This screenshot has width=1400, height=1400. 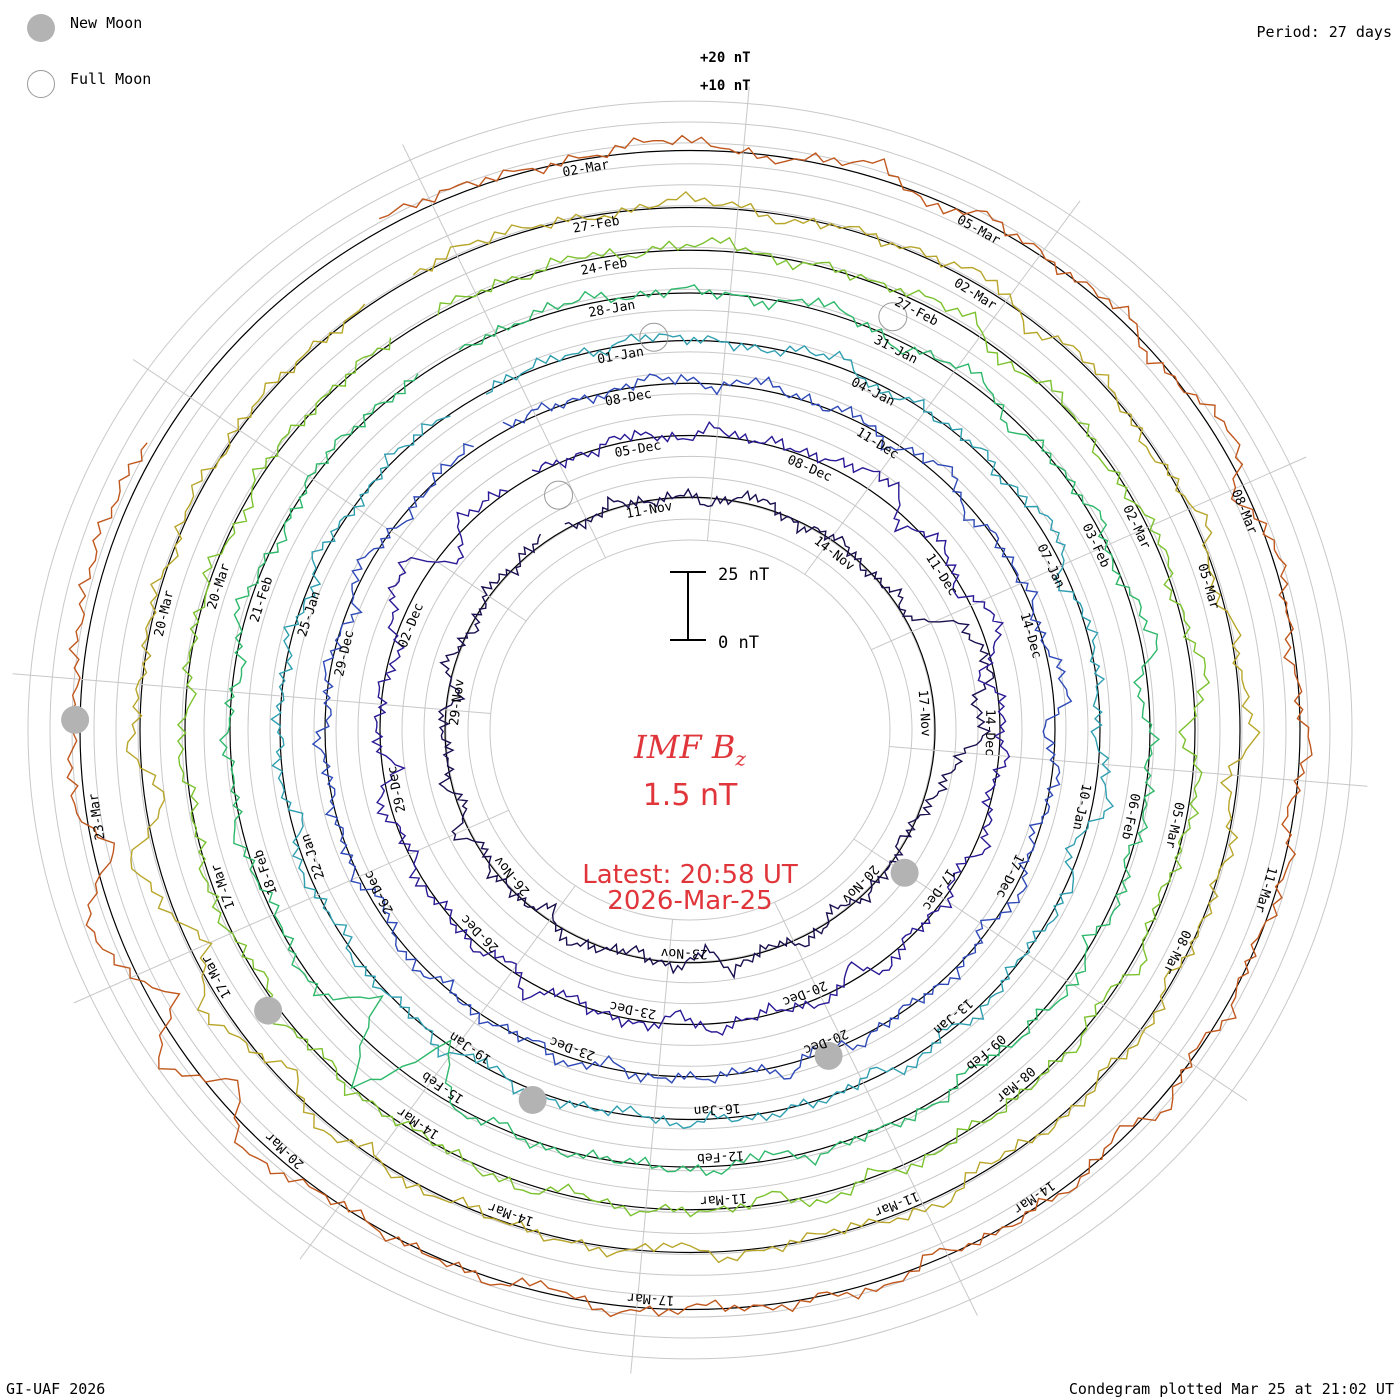 What do you see at coordinates (443, 1087) in the screenshot?
I see `date-label: 15-Feb` at bounding box center [443, 1087].